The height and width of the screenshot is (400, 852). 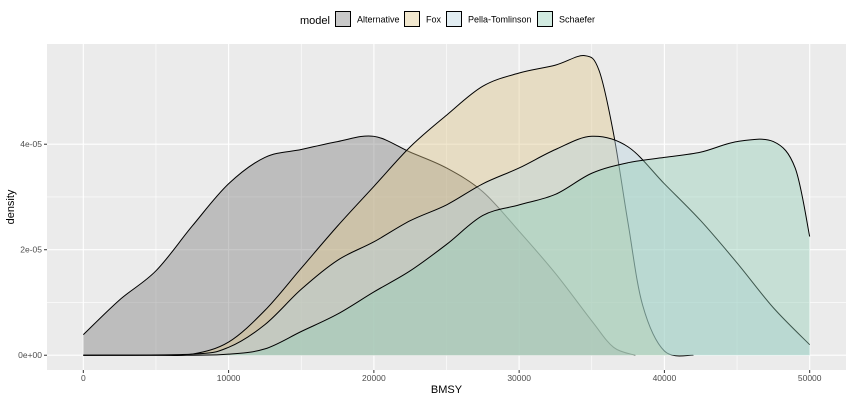 What do you see at coordinates (451, 376) in the screenshot?
I see `x-axis: 0 10000 20000 30000 40000 50000` at bounding box center [451, 376].